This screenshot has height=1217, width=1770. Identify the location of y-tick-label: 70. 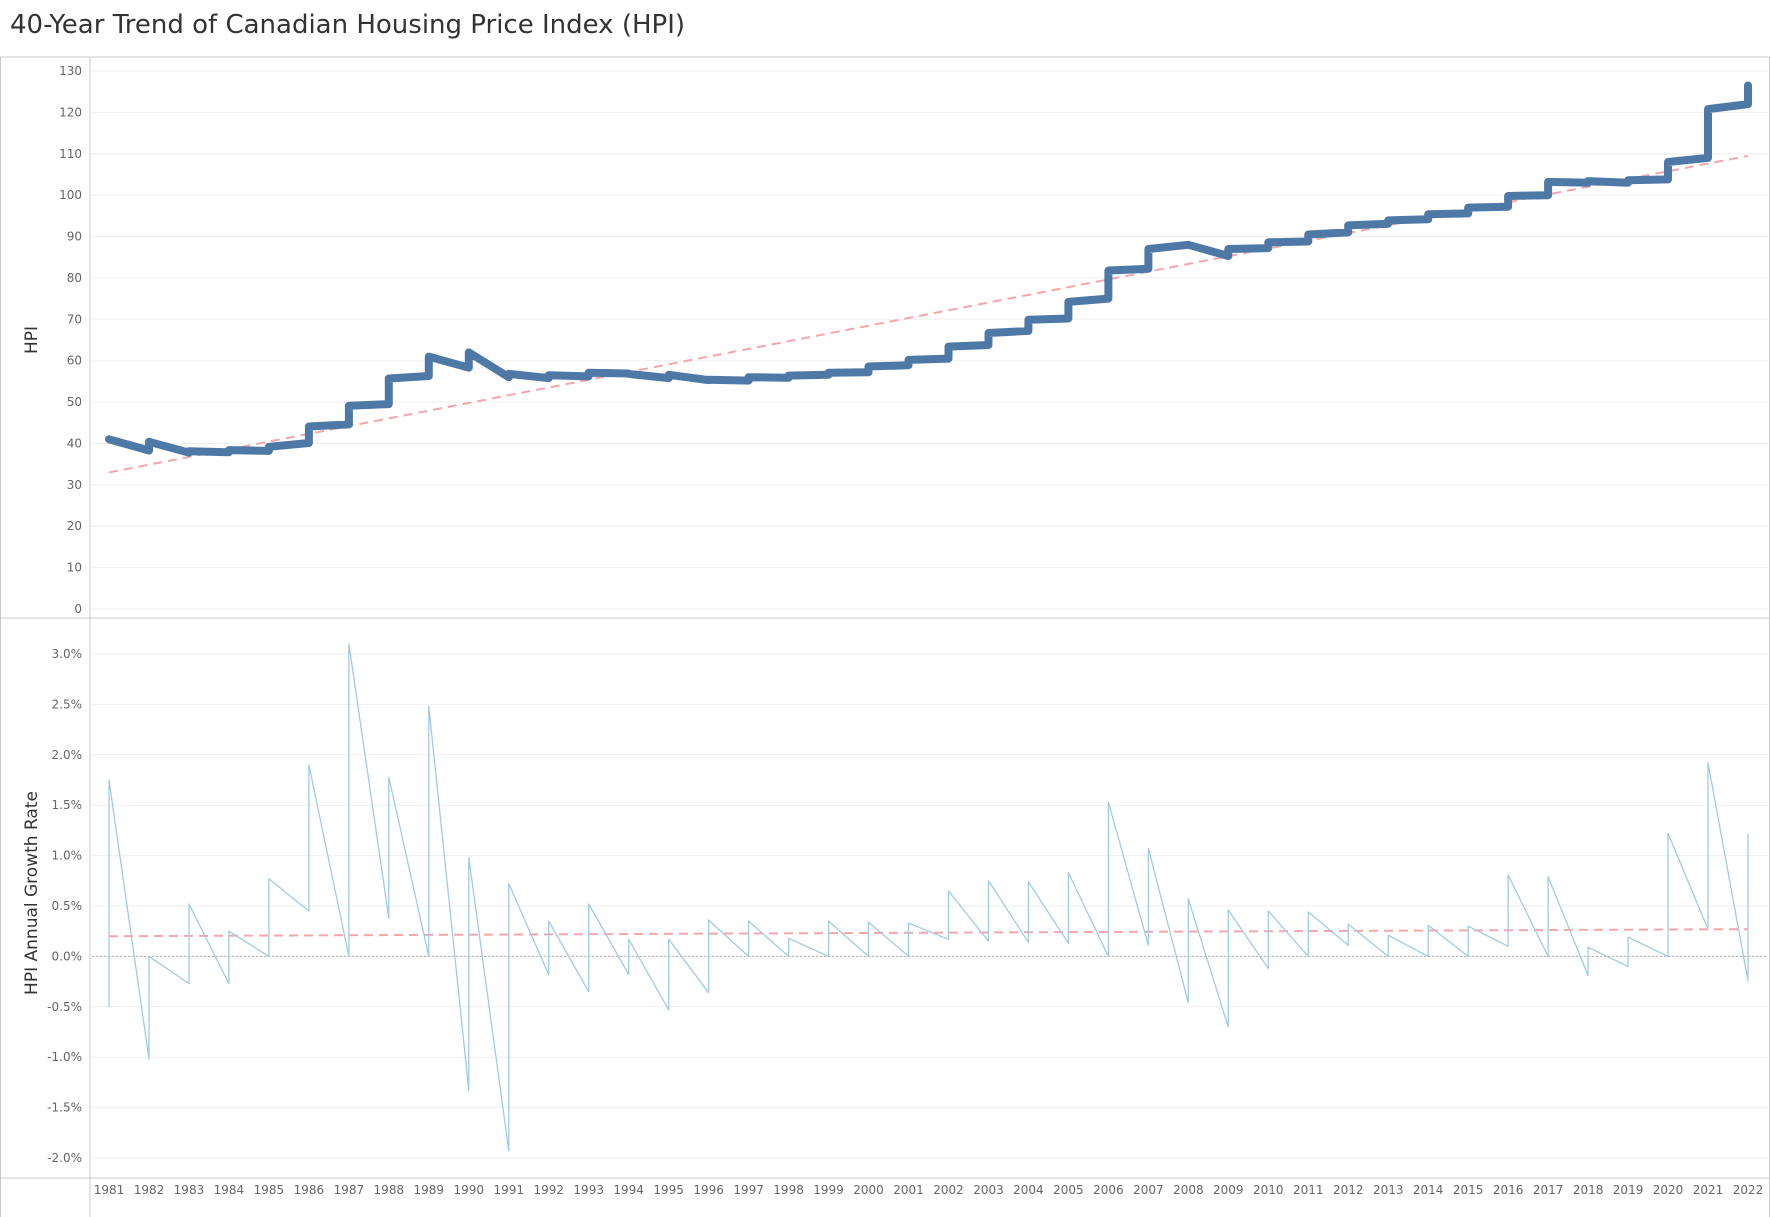
(74, 319).